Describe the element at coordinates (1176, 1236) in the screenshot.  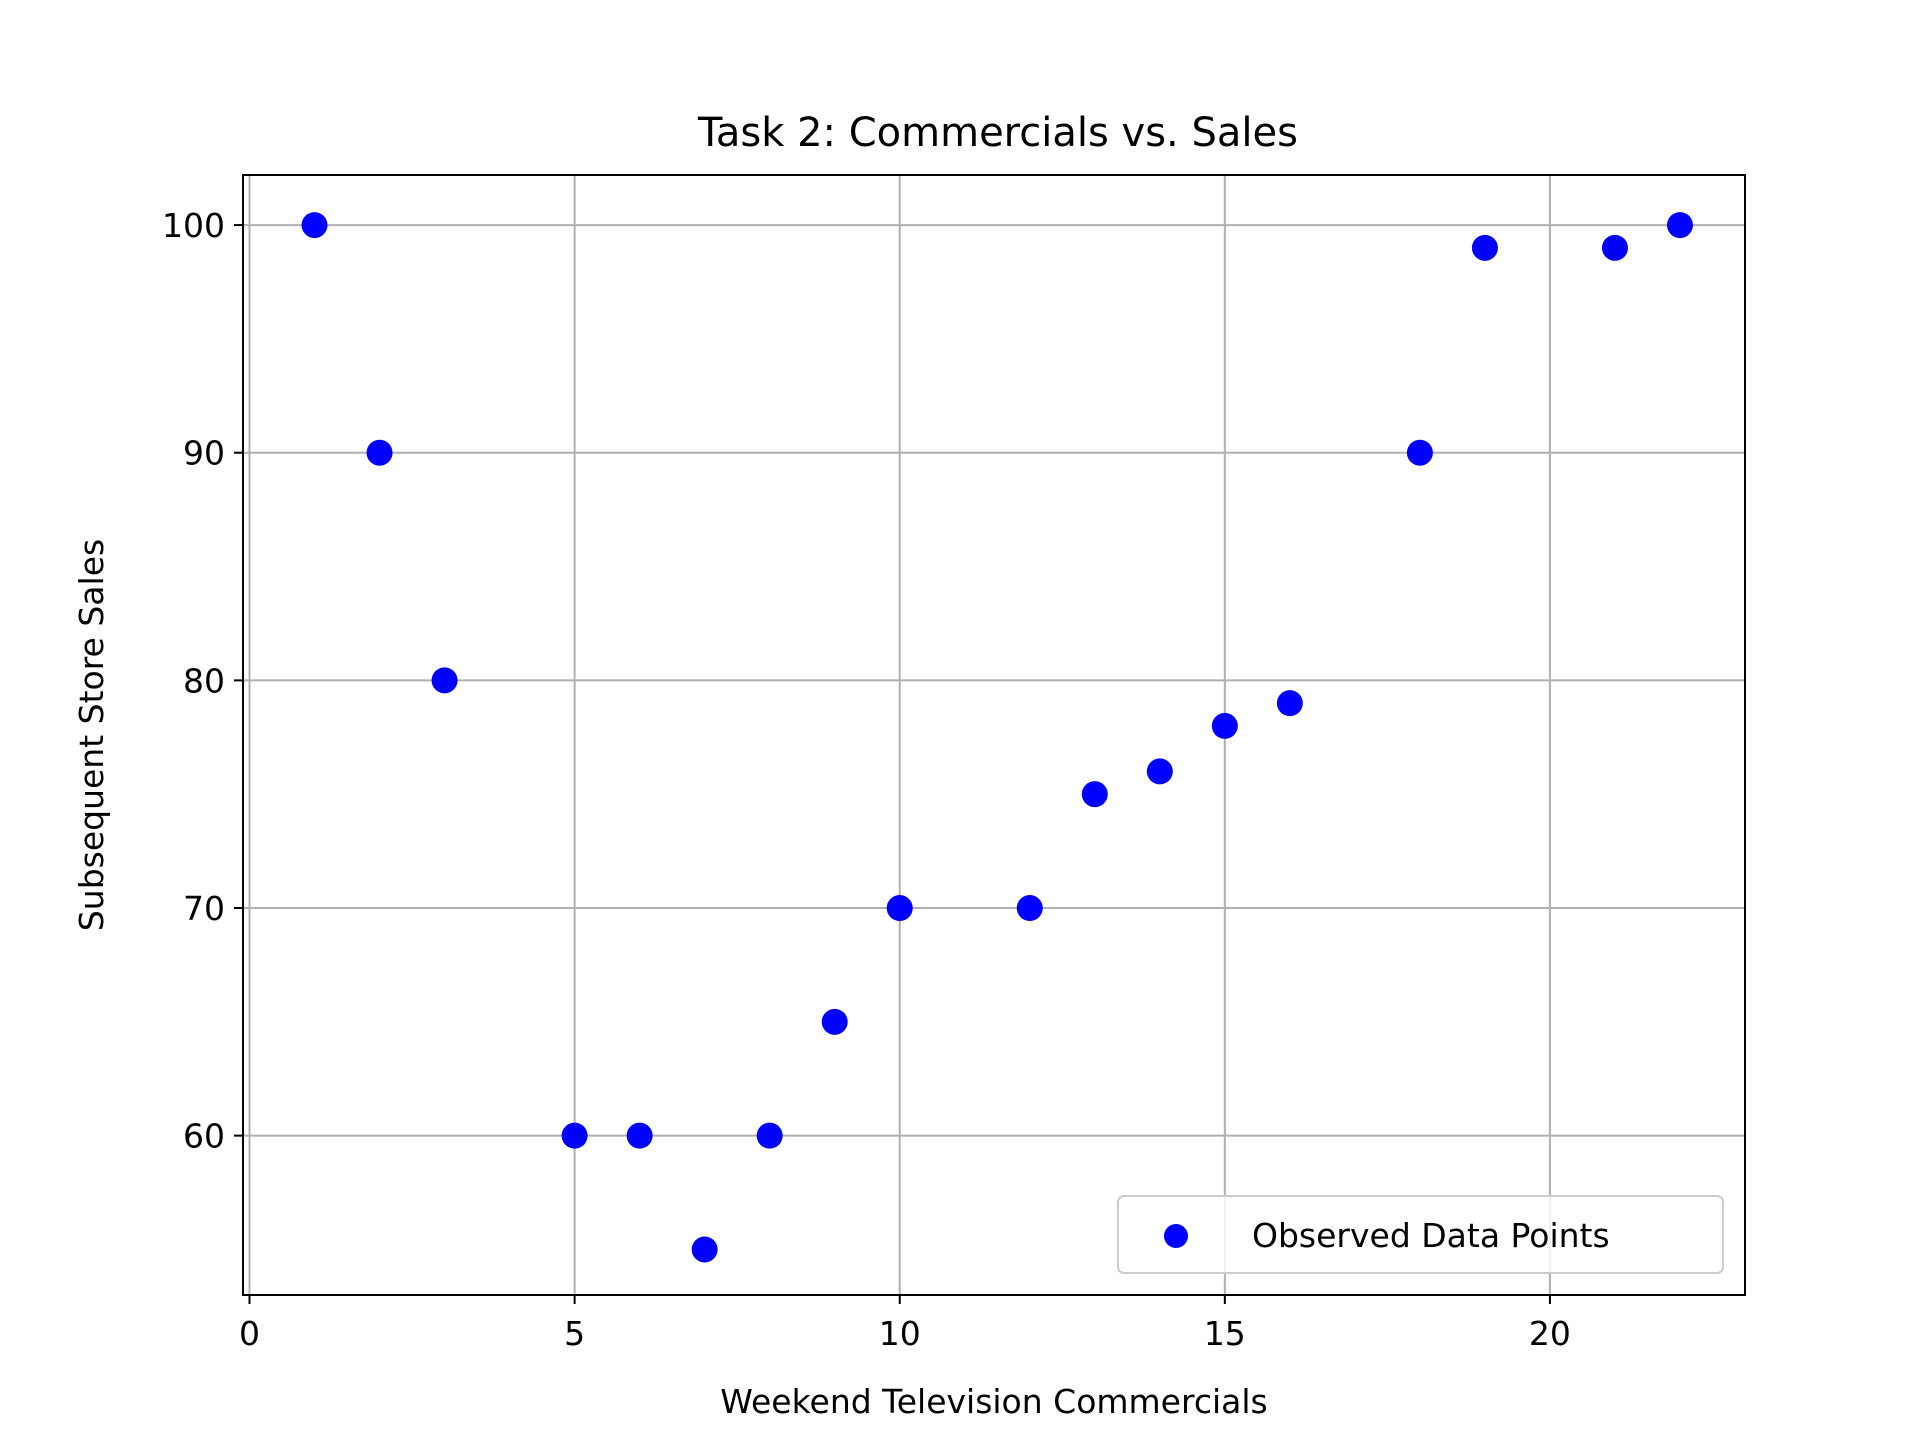
I see `legend-marker` at that location.